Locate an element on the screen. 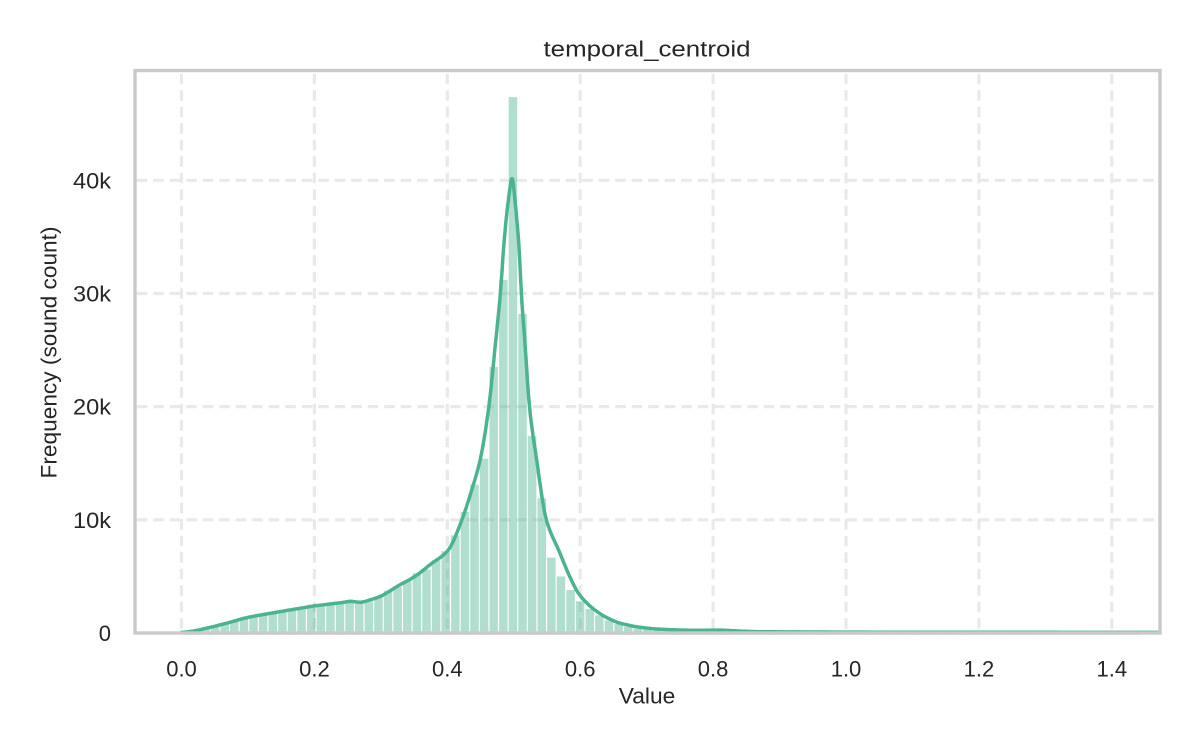  svg-text: 10k is located at coordinates (92, 520).